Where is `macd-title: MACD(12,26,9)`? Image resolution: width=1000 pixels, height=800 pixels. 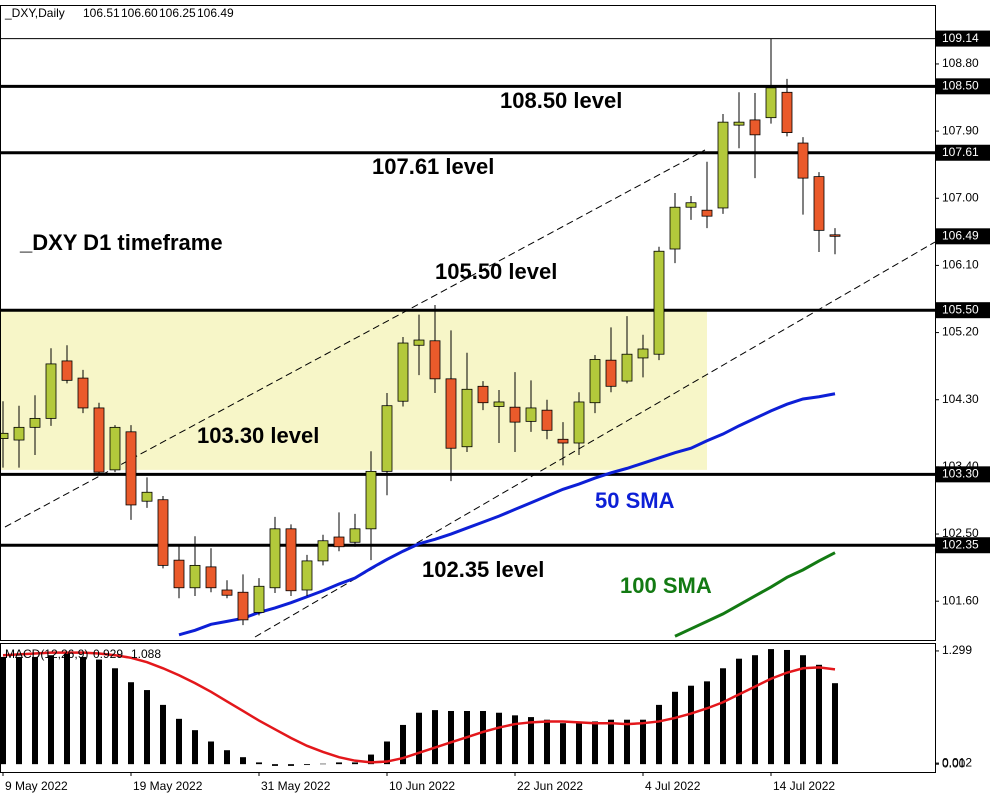 macd-title: MACD(12,26,9) is located at coordinates (46, 654).